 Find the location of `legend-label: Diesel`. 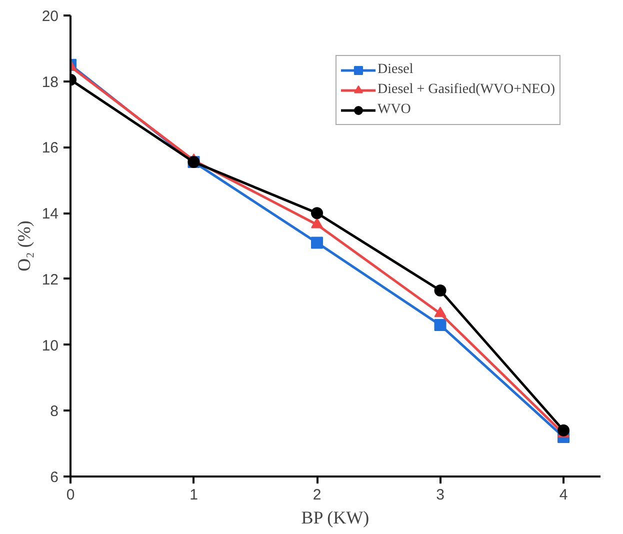

legend-label: Diesel is located at coordinates (395, 70).